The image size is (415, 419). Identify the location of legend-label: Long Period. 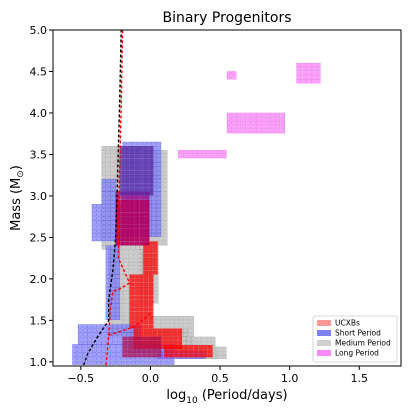
(357, 353).